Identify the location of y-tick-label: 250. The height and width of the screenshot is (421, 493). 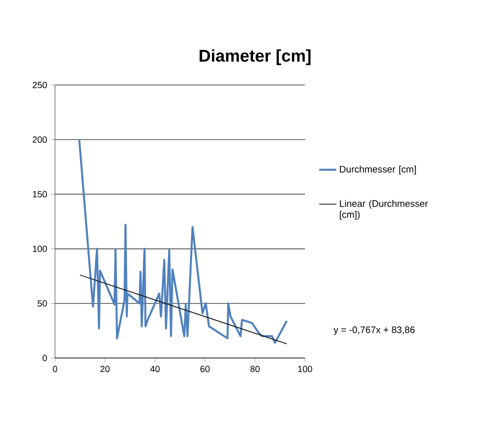
(39, 85).